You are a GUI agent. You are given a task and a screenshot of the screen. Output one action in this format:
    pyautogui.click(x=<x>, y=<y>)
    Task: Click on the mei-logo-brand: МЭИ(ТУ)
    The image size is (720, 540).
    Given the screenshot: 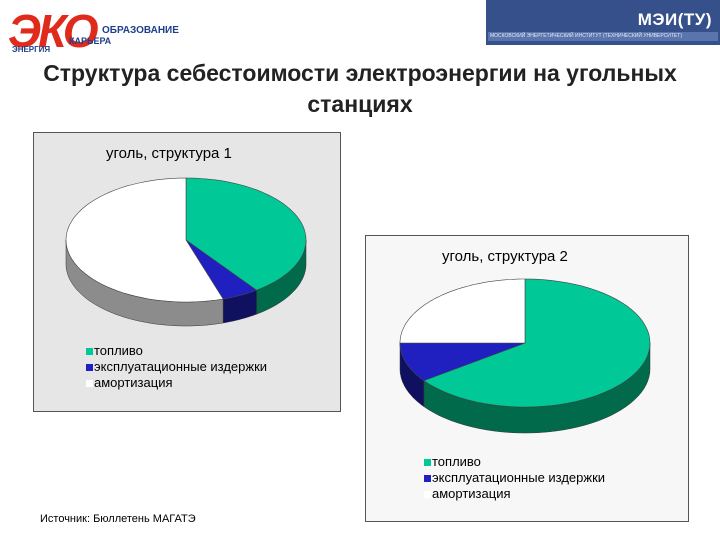 What is the action you would take?
    pyautogui.click(x=674, y=19)
    